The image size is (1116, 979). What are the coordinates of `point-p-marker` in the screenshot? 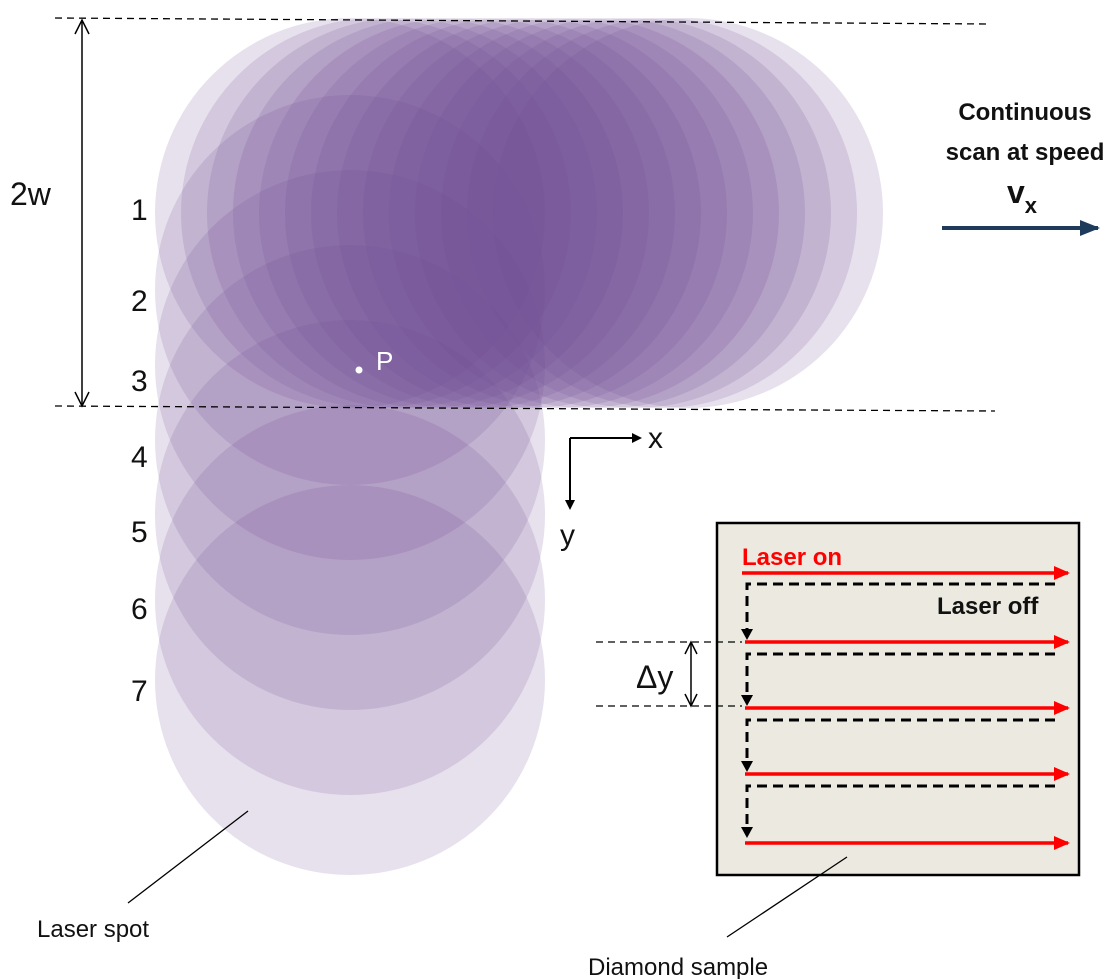 It's located at (359, 370).